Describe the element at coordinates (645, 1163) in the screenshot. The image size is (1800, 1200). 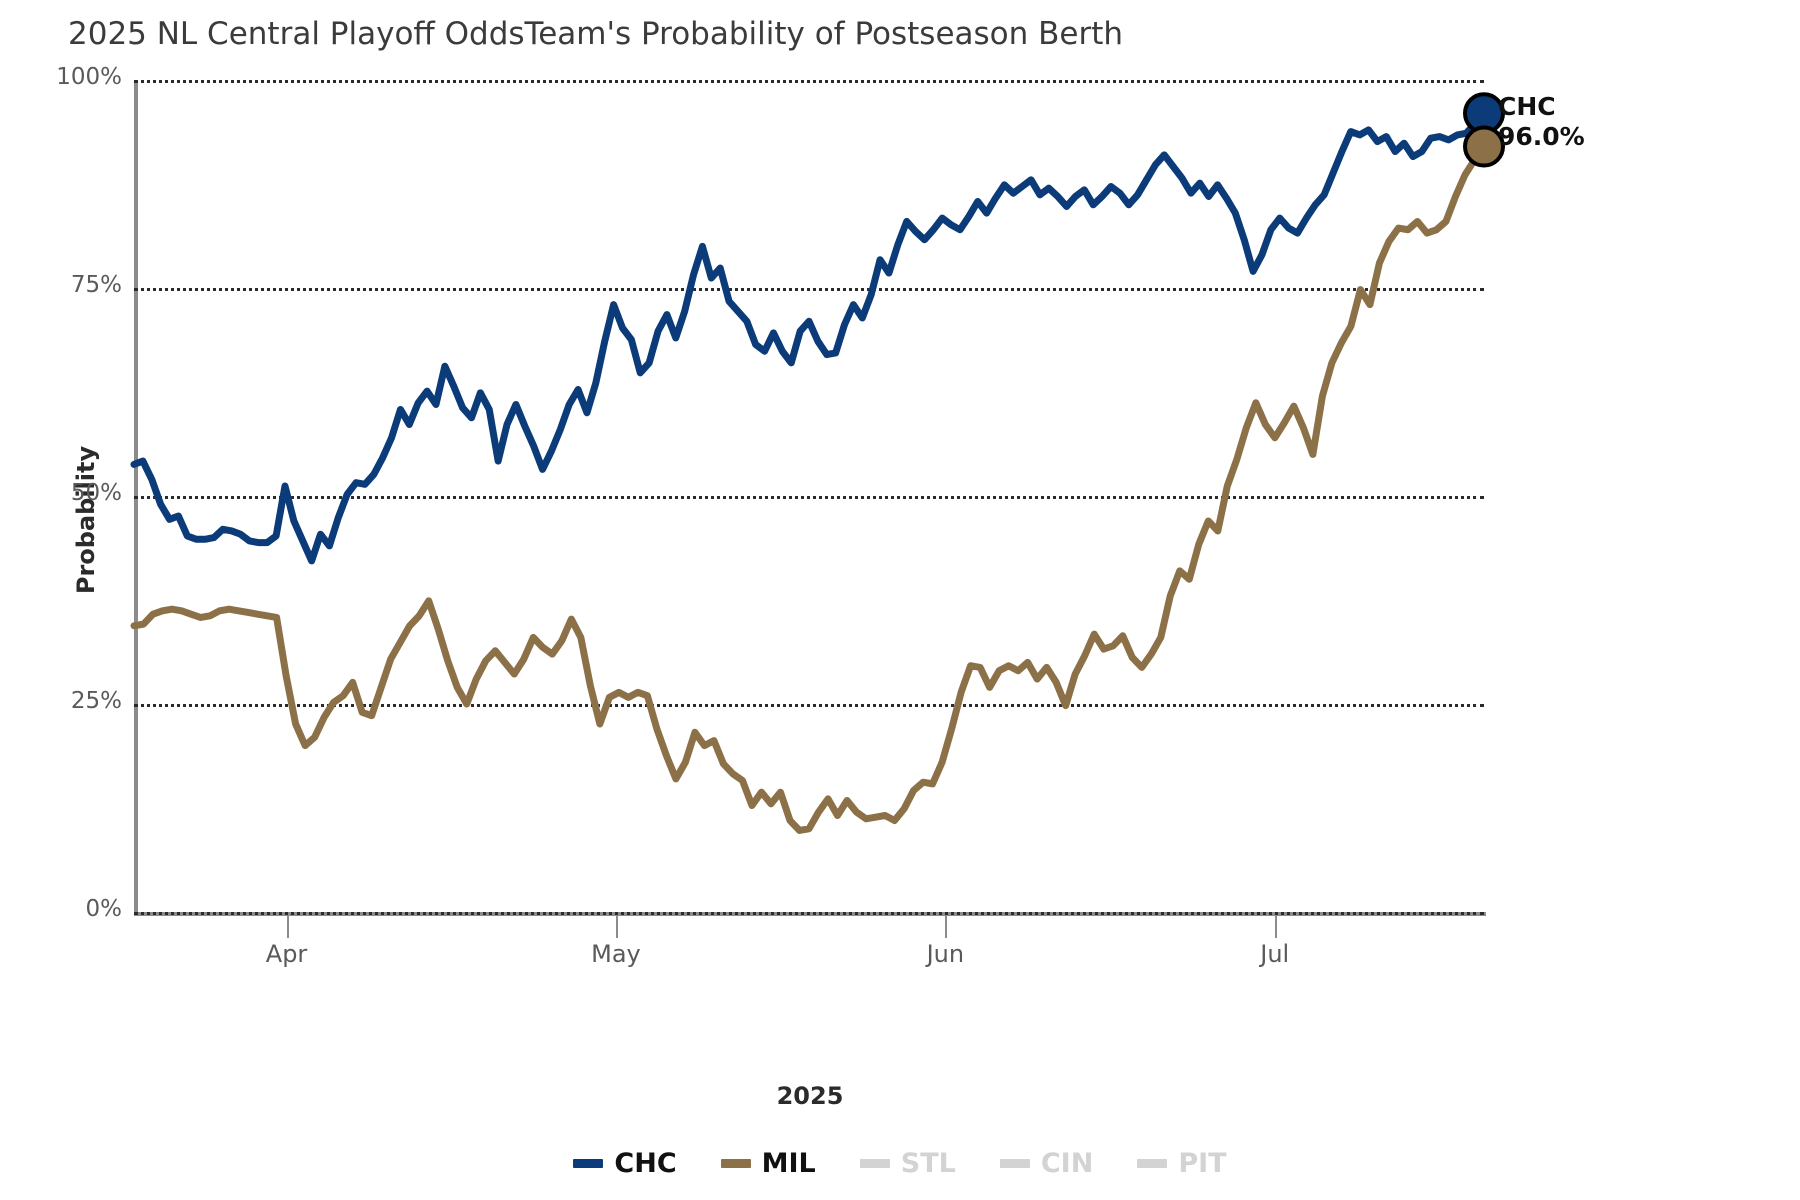
I see `legend-label: CHC` at that location.